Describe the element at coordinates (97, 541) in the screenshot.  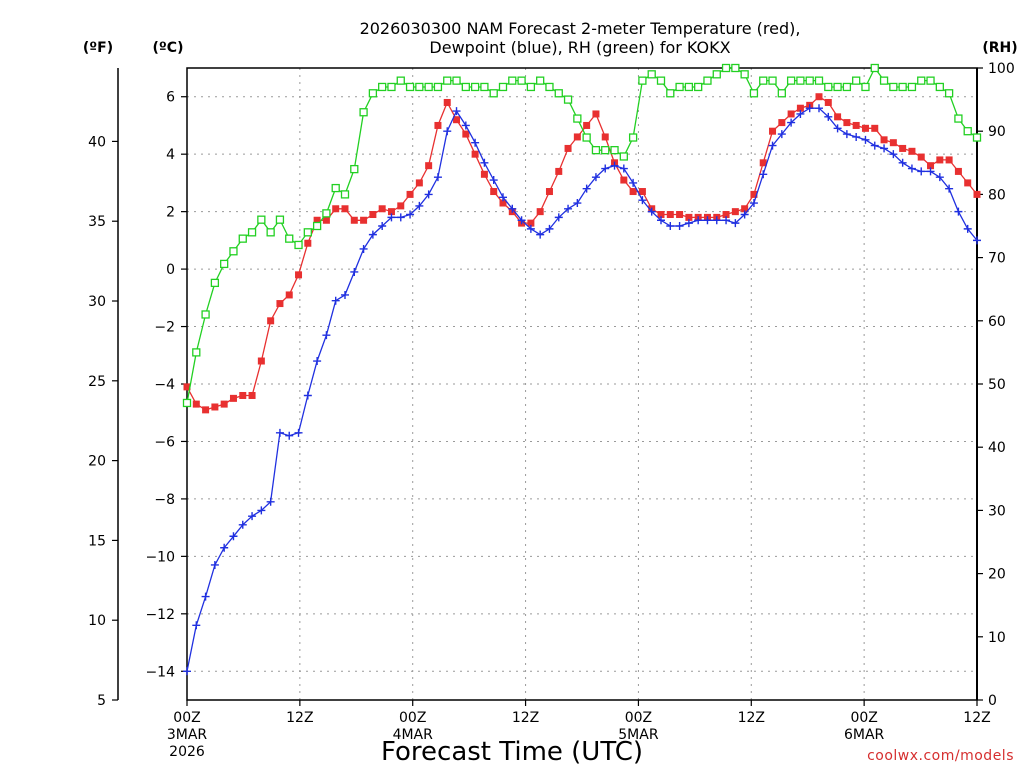
I see `fahrenheit-tick-label: 15` at that location.